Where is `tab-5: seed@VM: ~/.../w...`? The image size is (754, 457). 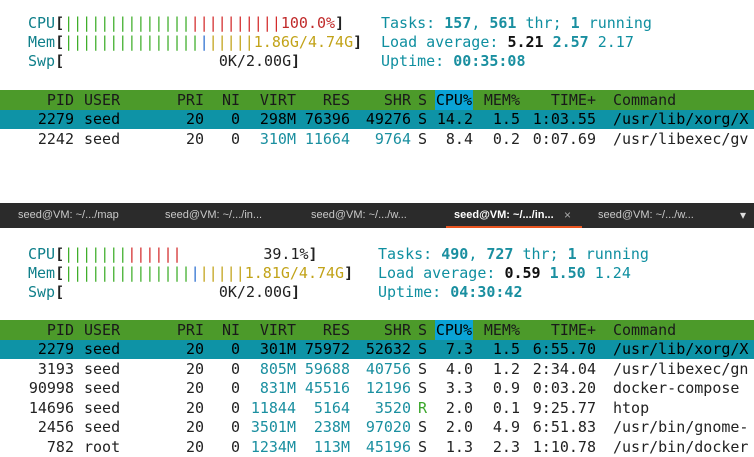
tab-5: seed@VM: ~/.../w... is located at coordinates (646, 215).